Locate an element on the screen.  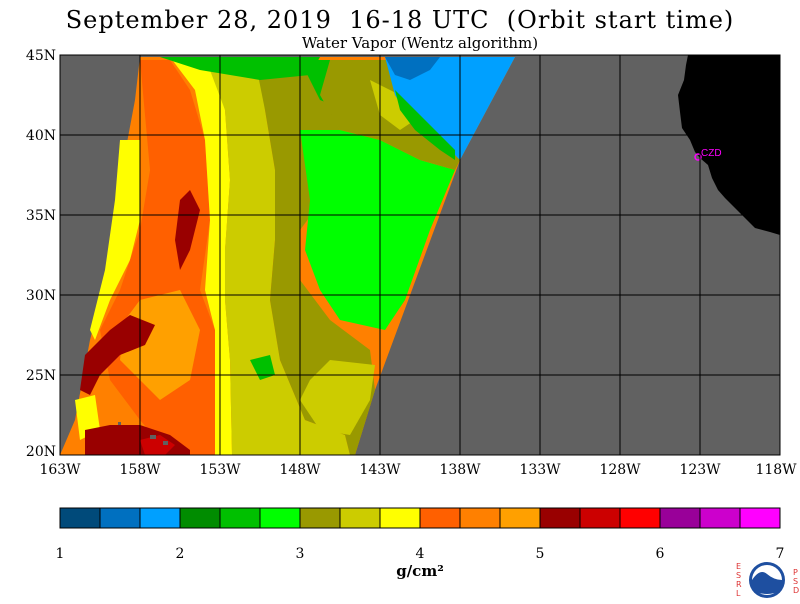
lat-label: 20N is located at coordinates (41, 452).